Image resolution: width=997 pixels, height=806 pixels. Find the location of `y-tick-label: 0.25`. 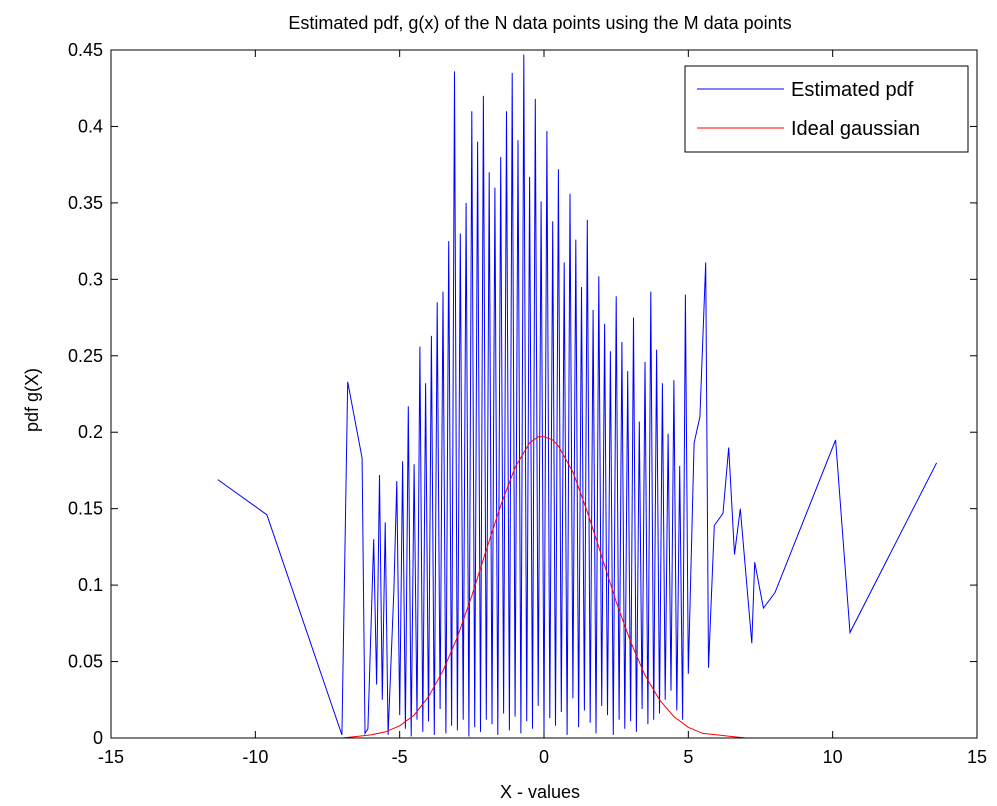

y-tick-label: 0.25 is located at coordinates (85, 356).